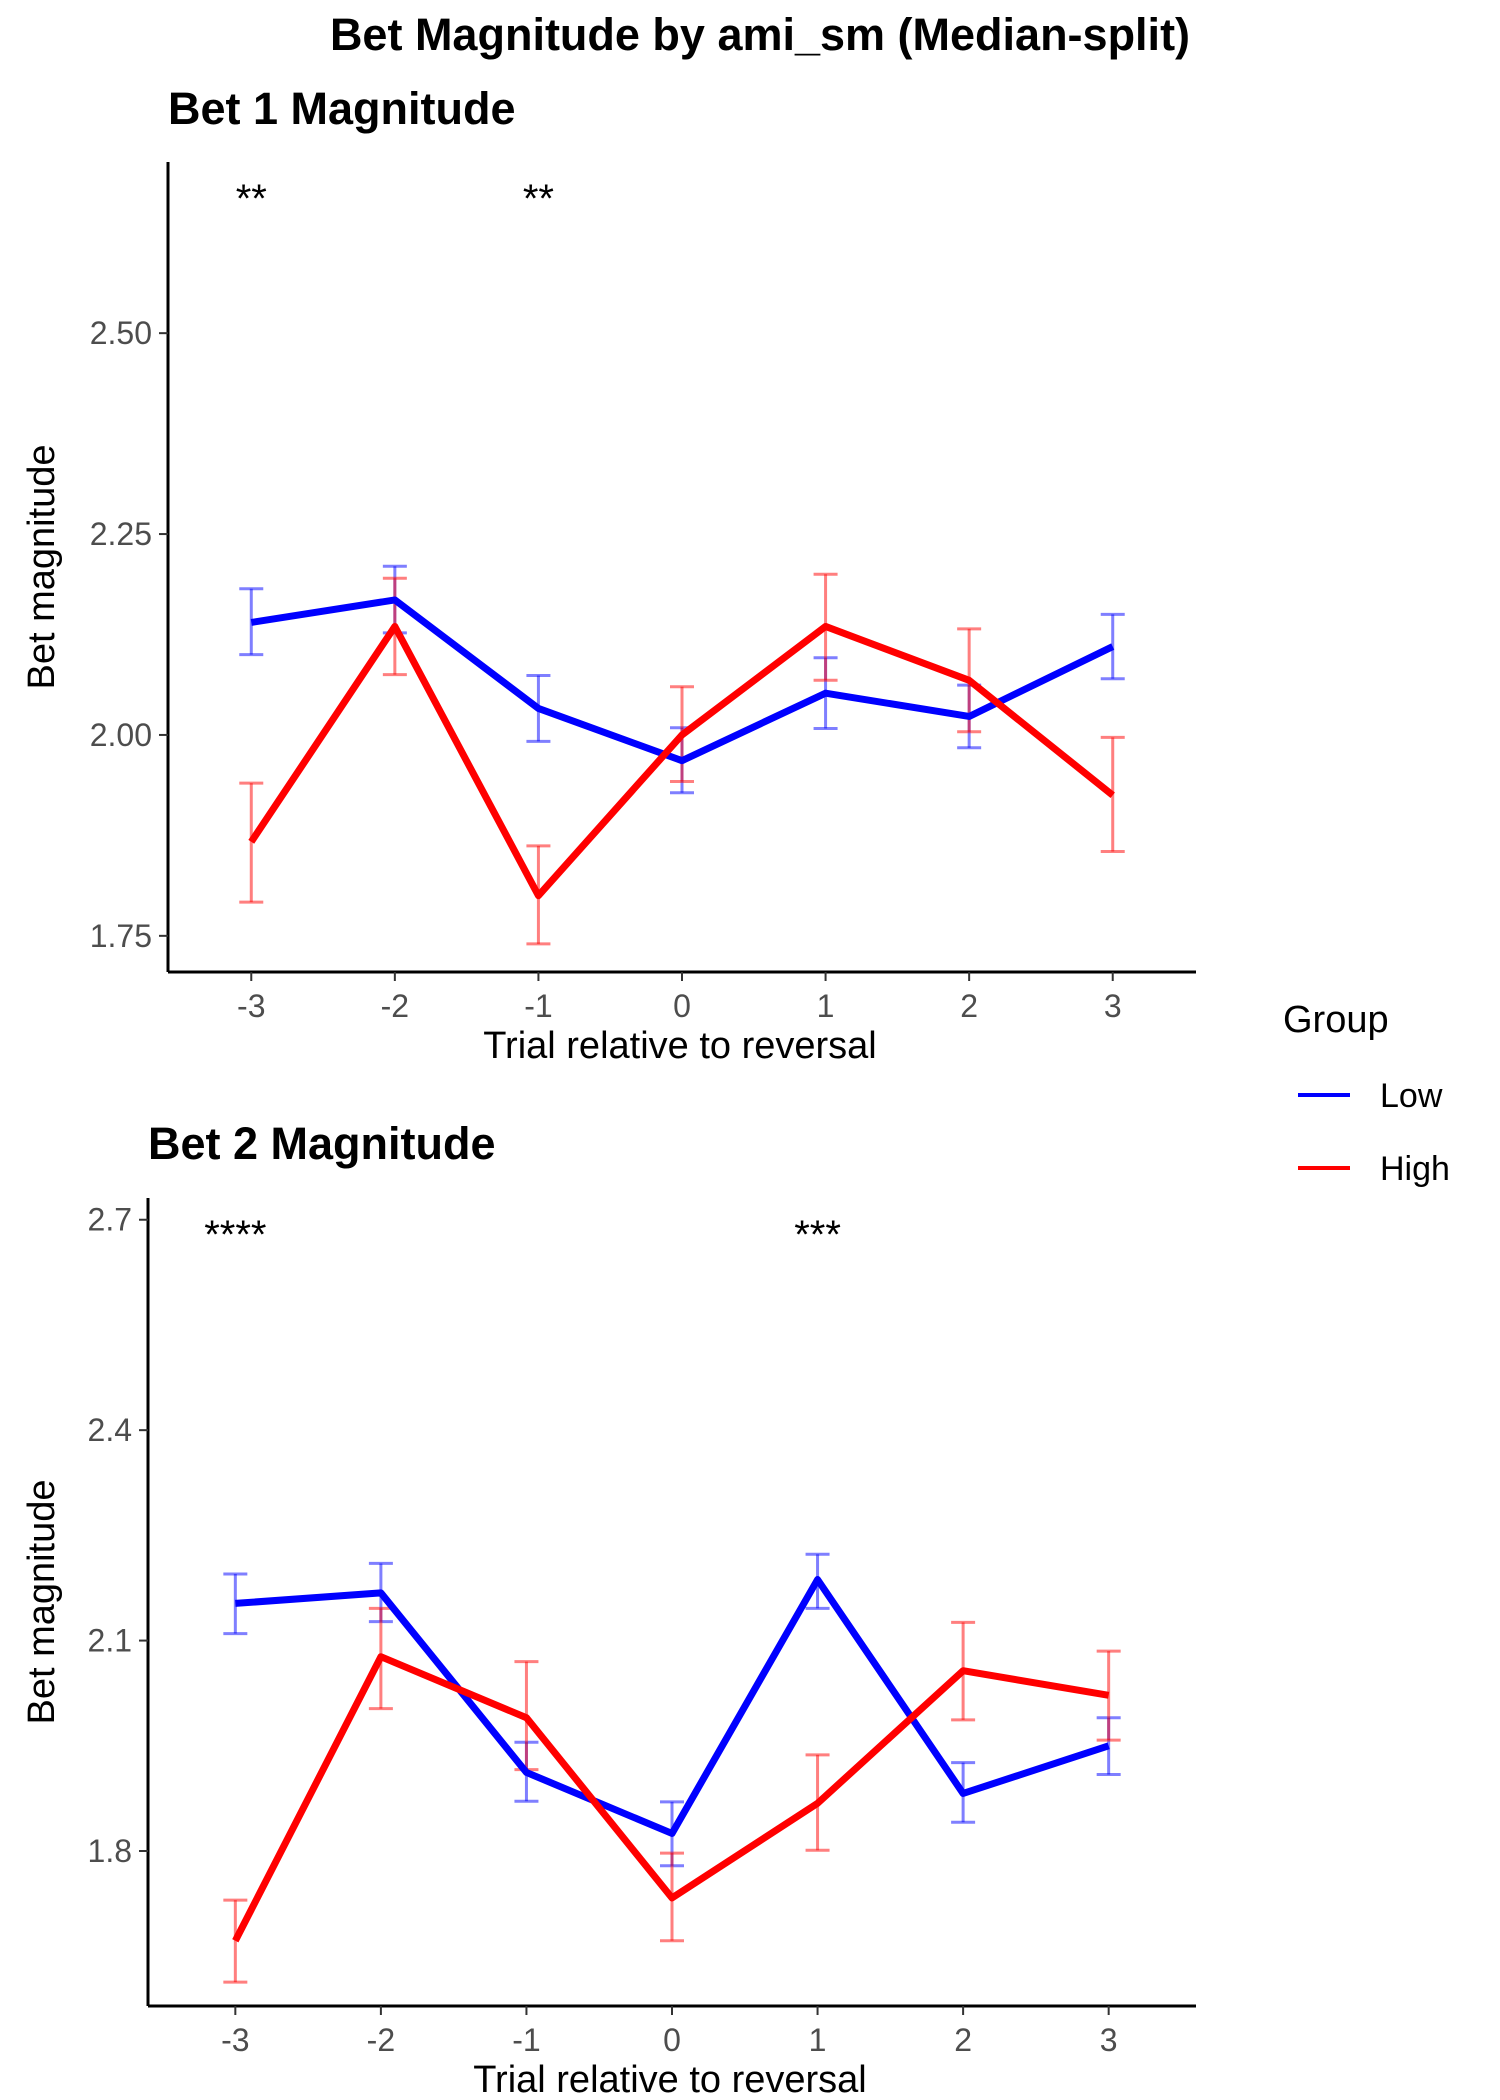 This screenshot has height=2100, width=1500. Describe the element at coordinates (322, 1143) in the screenshot. I see `panel-title-bet2: Bet 2 Magnitude` at that location.